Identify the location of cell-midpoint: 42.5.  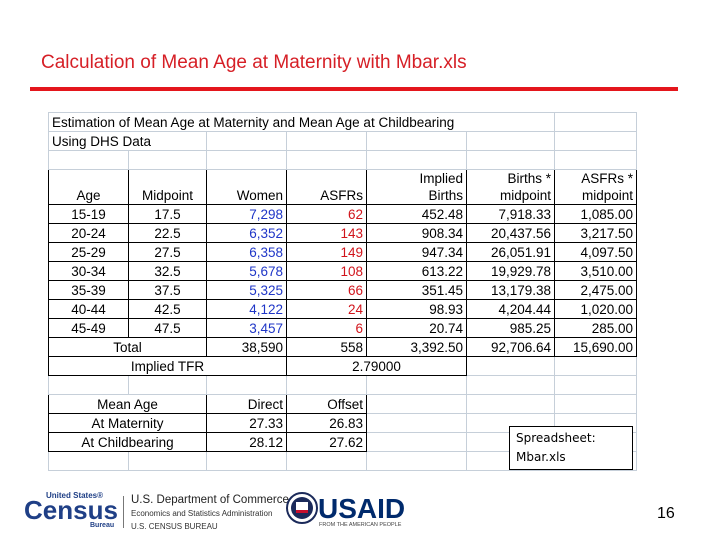
(167, 309).